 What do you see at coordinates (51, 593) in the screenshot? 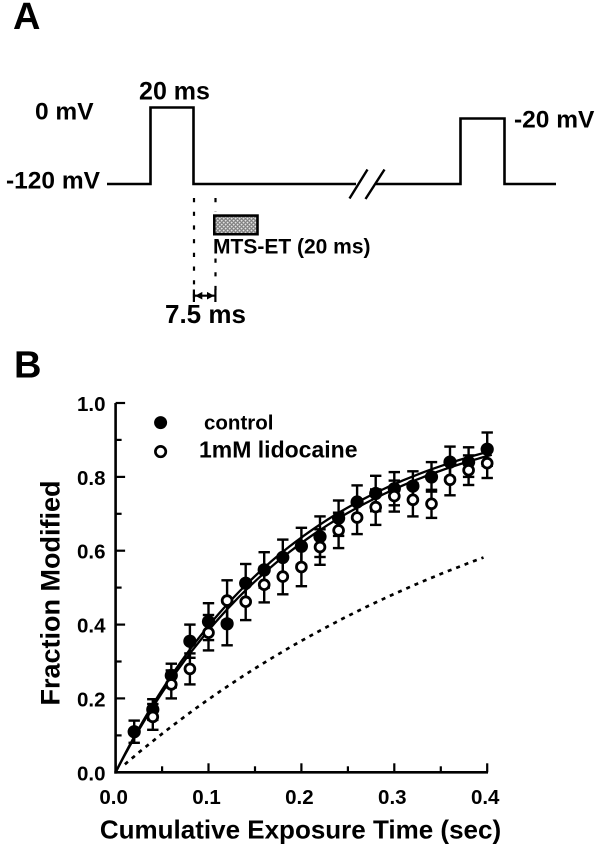
I see `svg-text: Fraction Modified` at bounding box center [51, 593].